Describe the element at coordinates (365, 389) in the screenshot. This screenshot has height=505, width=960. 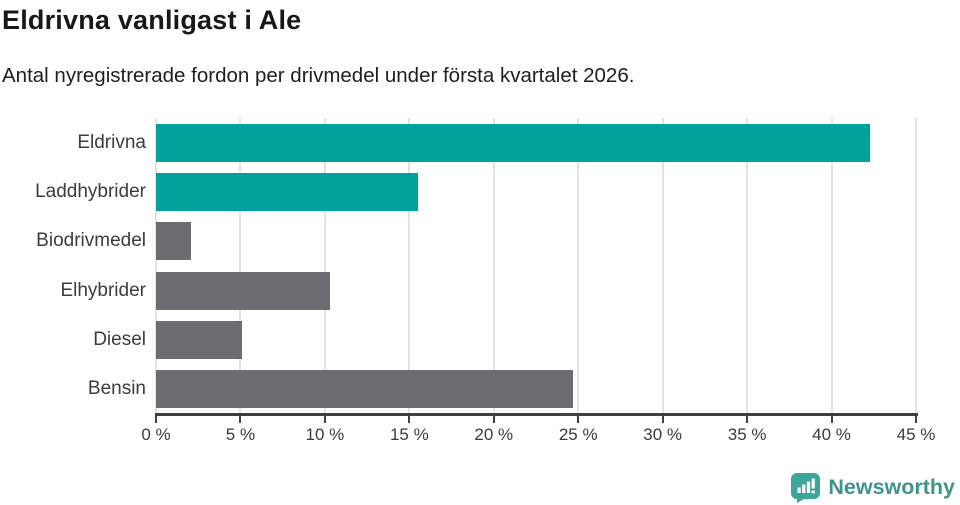
I see `bar-bensin` at that location.